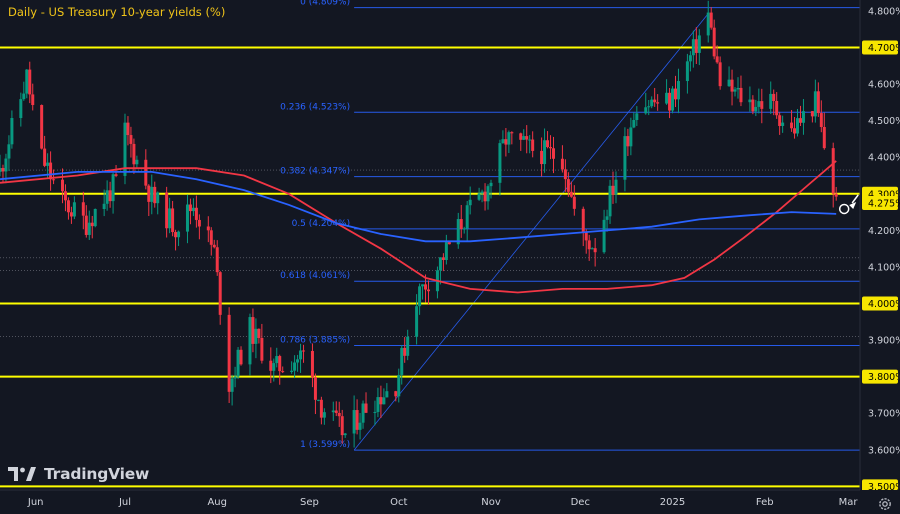 This screenshot has height=514, width=900. I want to click on fib-level-label: 0.618 (4.061%), so click(315, 276).